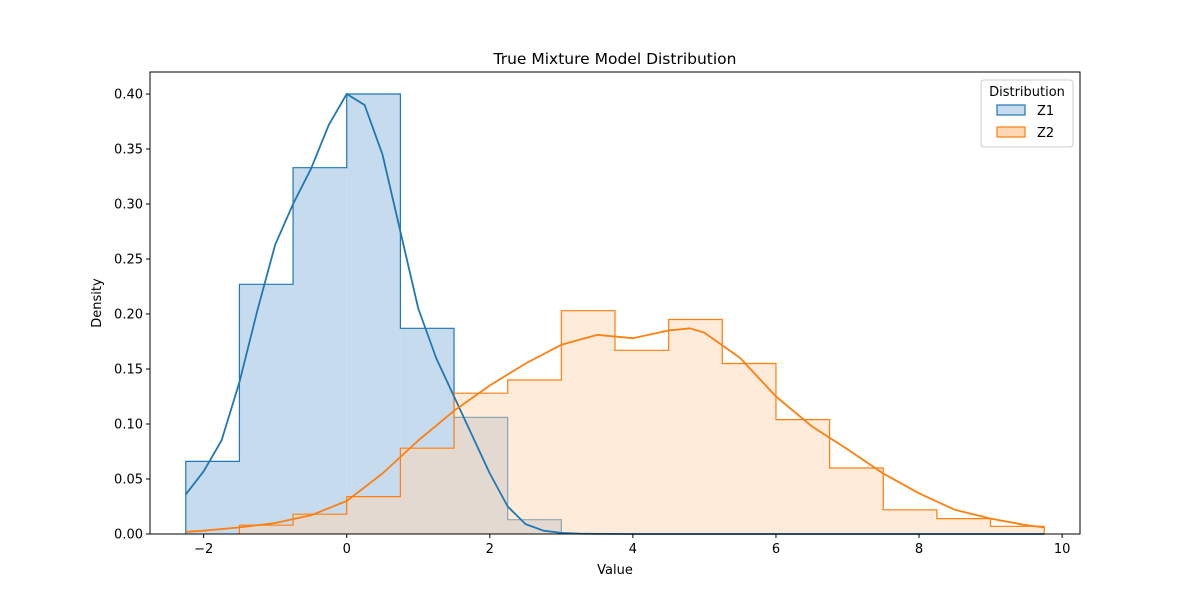 This screenshot has width=1200, height=600. What do you see at coordinates (919, 549) in the screenshot?
I see `x-tick-label: 8` at bounding box center [919, 549].